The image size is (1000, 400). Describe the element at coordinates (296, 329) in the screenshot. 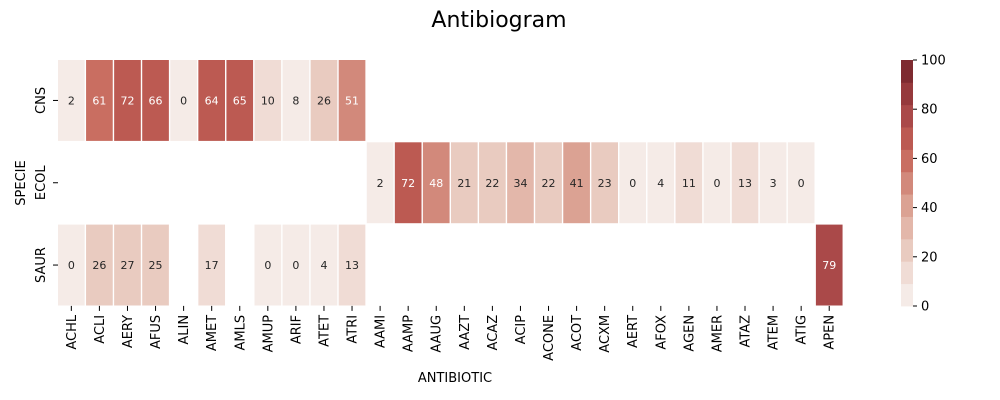

I see `x-tick-label: ARIF` at that location.